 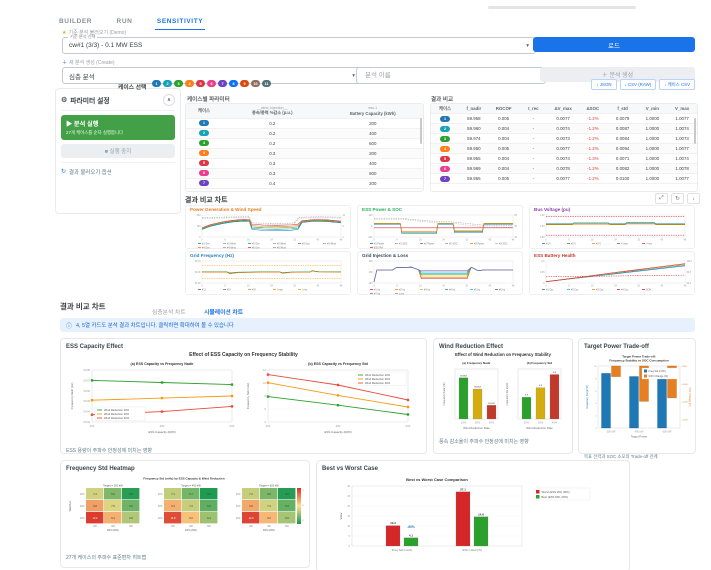 I want to click on svg-text: Target = 400 kW, so click(x=191, y=486).